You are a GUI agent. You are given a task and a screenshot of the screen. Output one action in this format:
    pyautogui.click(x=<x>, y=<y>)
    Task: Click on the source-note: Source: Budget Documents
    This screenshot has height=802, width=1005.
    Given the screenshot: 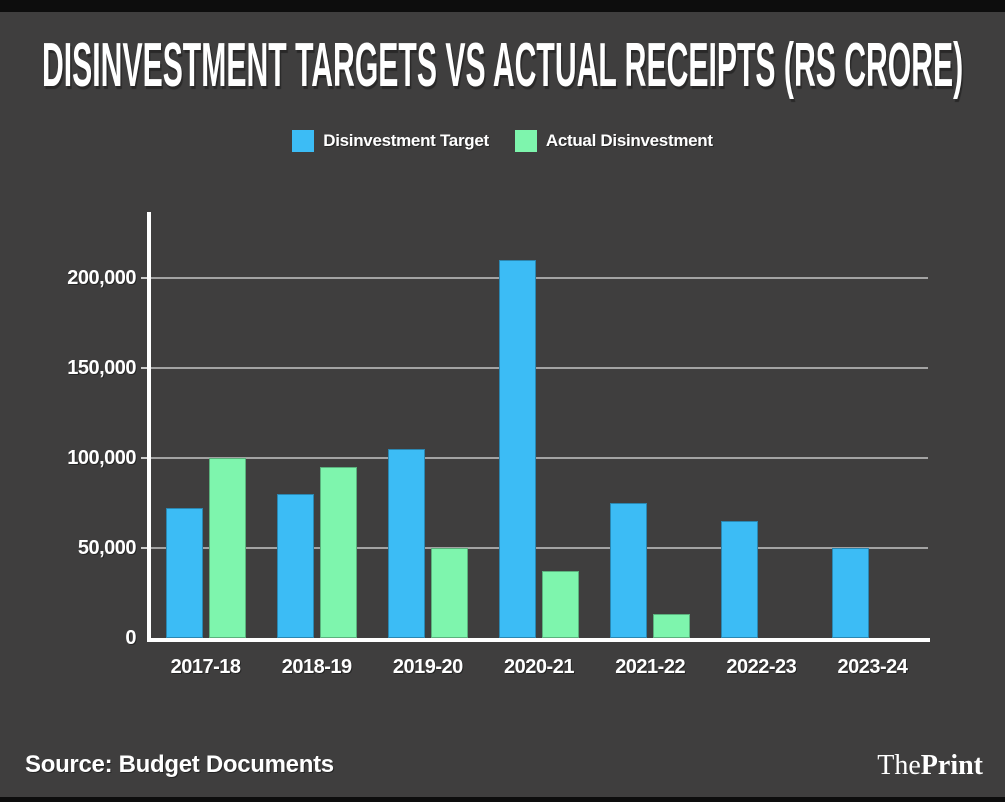 What is the action you would take?
    pyautogui.click(x=179, y=764)
    